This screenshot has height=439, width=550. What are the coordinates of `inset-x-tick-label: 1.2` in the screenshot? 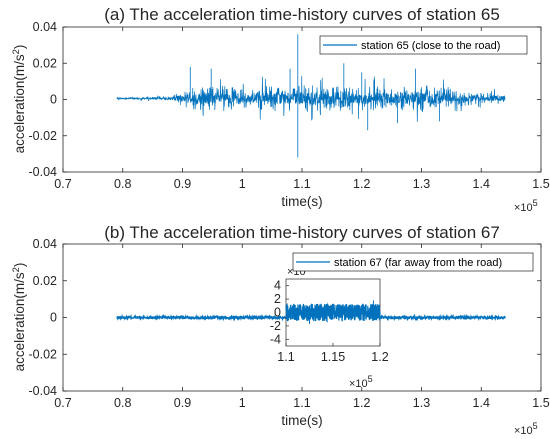 It's located at (379, 357).